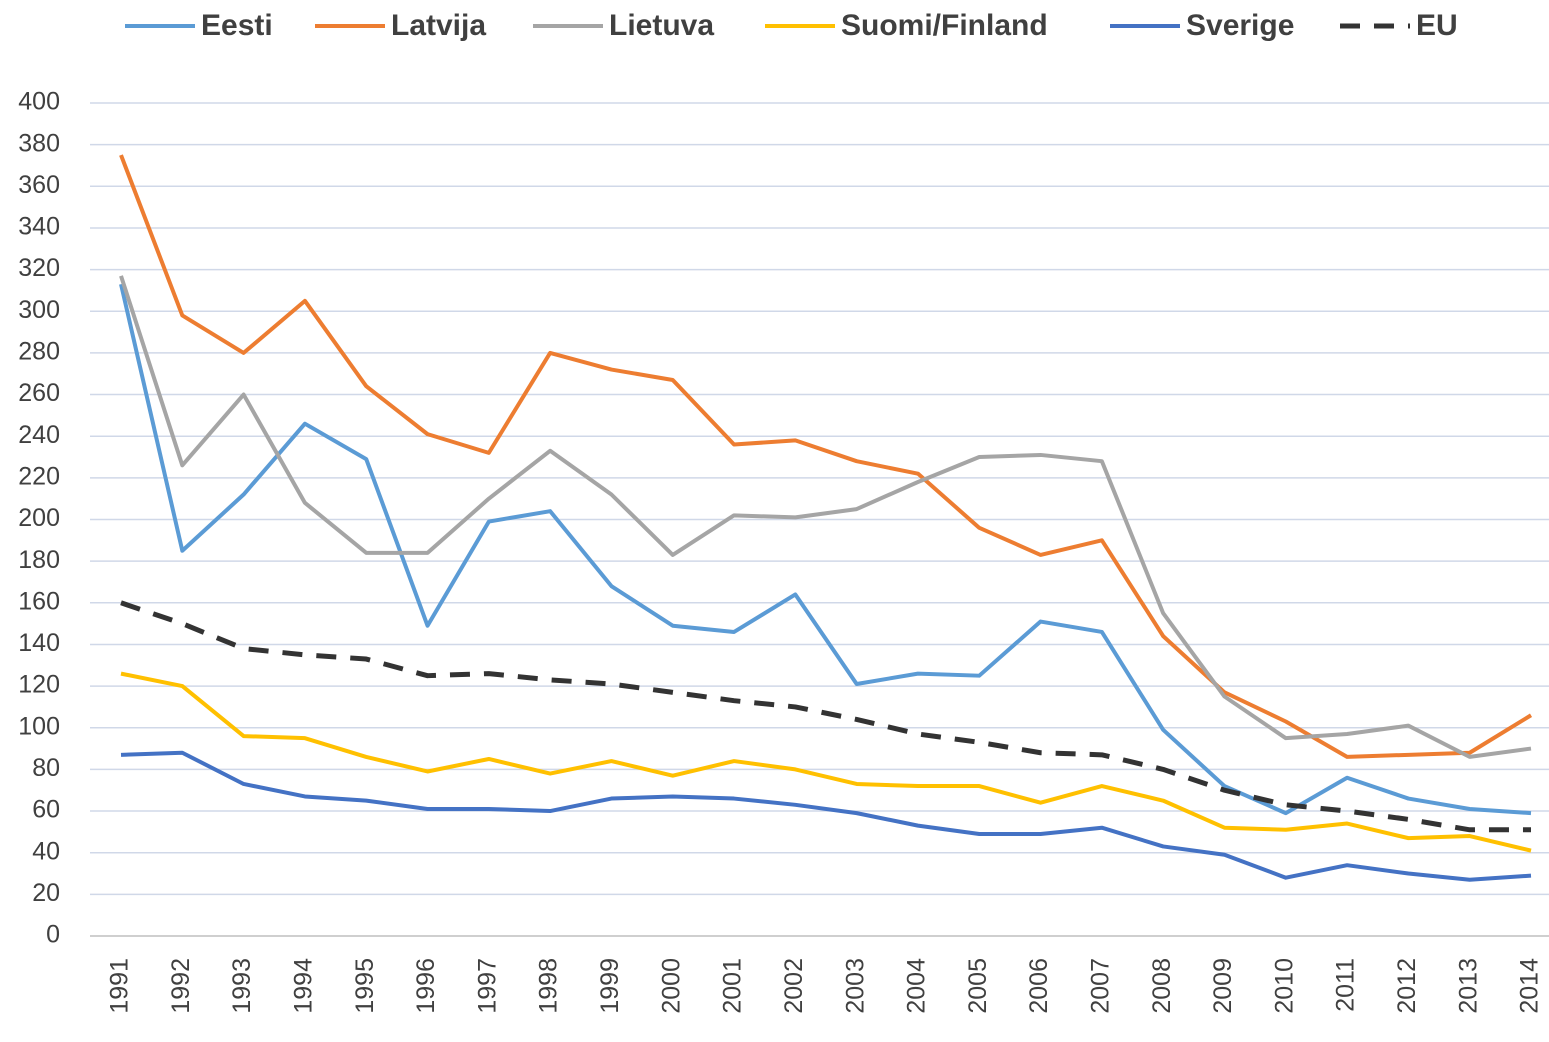 The width and height of the screenshot is (1549, 1042). I want to click on x-tick-label: 1991, so click(120, 986).